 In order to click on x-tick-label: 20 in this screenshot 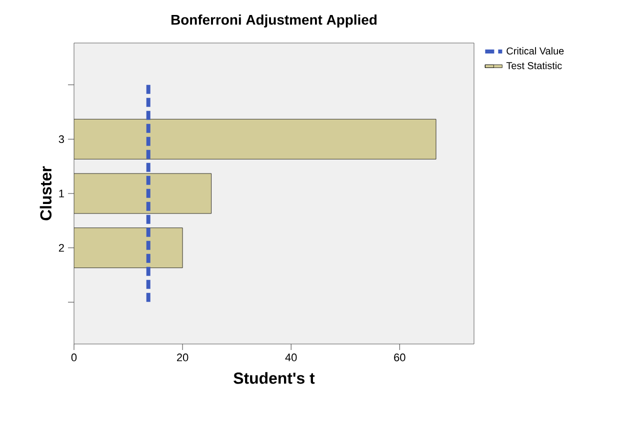, I will do `click(182, 358)`.